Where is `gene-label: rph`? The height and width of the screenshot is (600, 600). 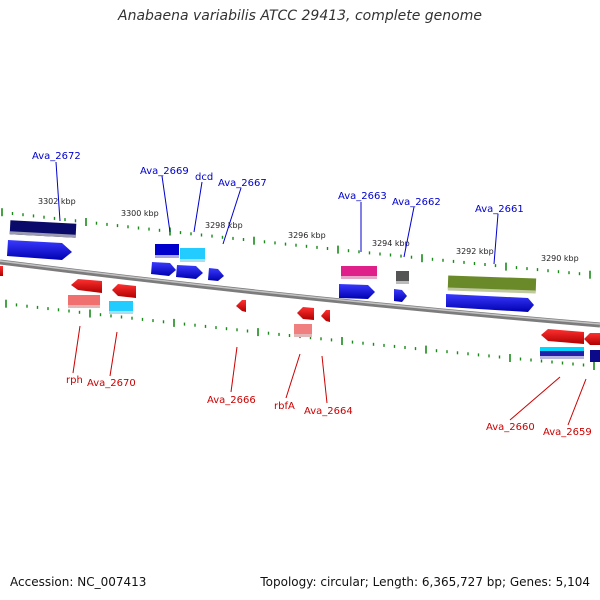 gene-label: rph is located at coordinates (74, 380).